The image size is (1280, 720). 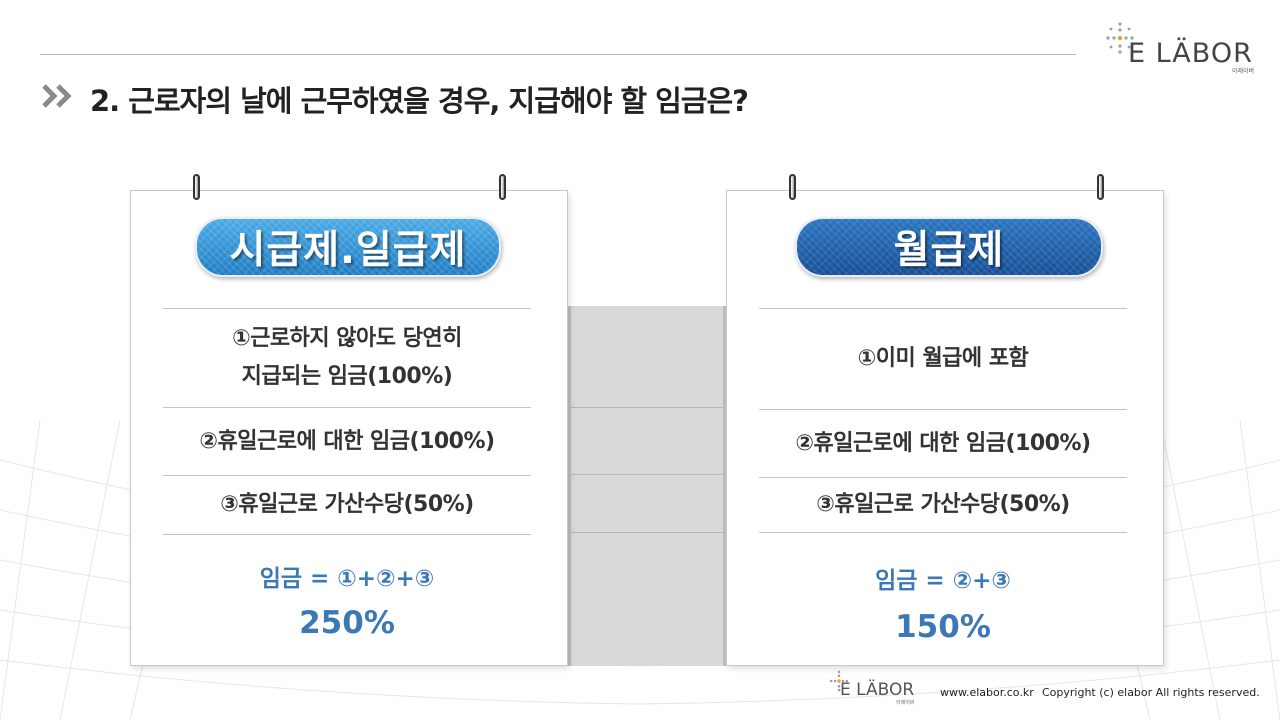 I want to click on chevron-double-right-icon, so click(x=57, y=96).